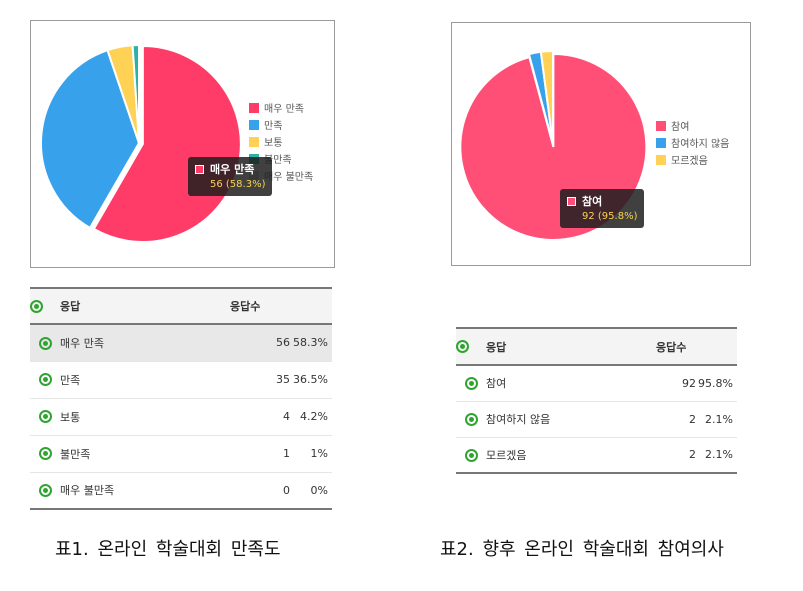 The width and height of the screenshot is (803, 591). What do you see at coordinates (260, 491) in the screenshot?
I see `row-count: 0` at bounding box center [260, 491].